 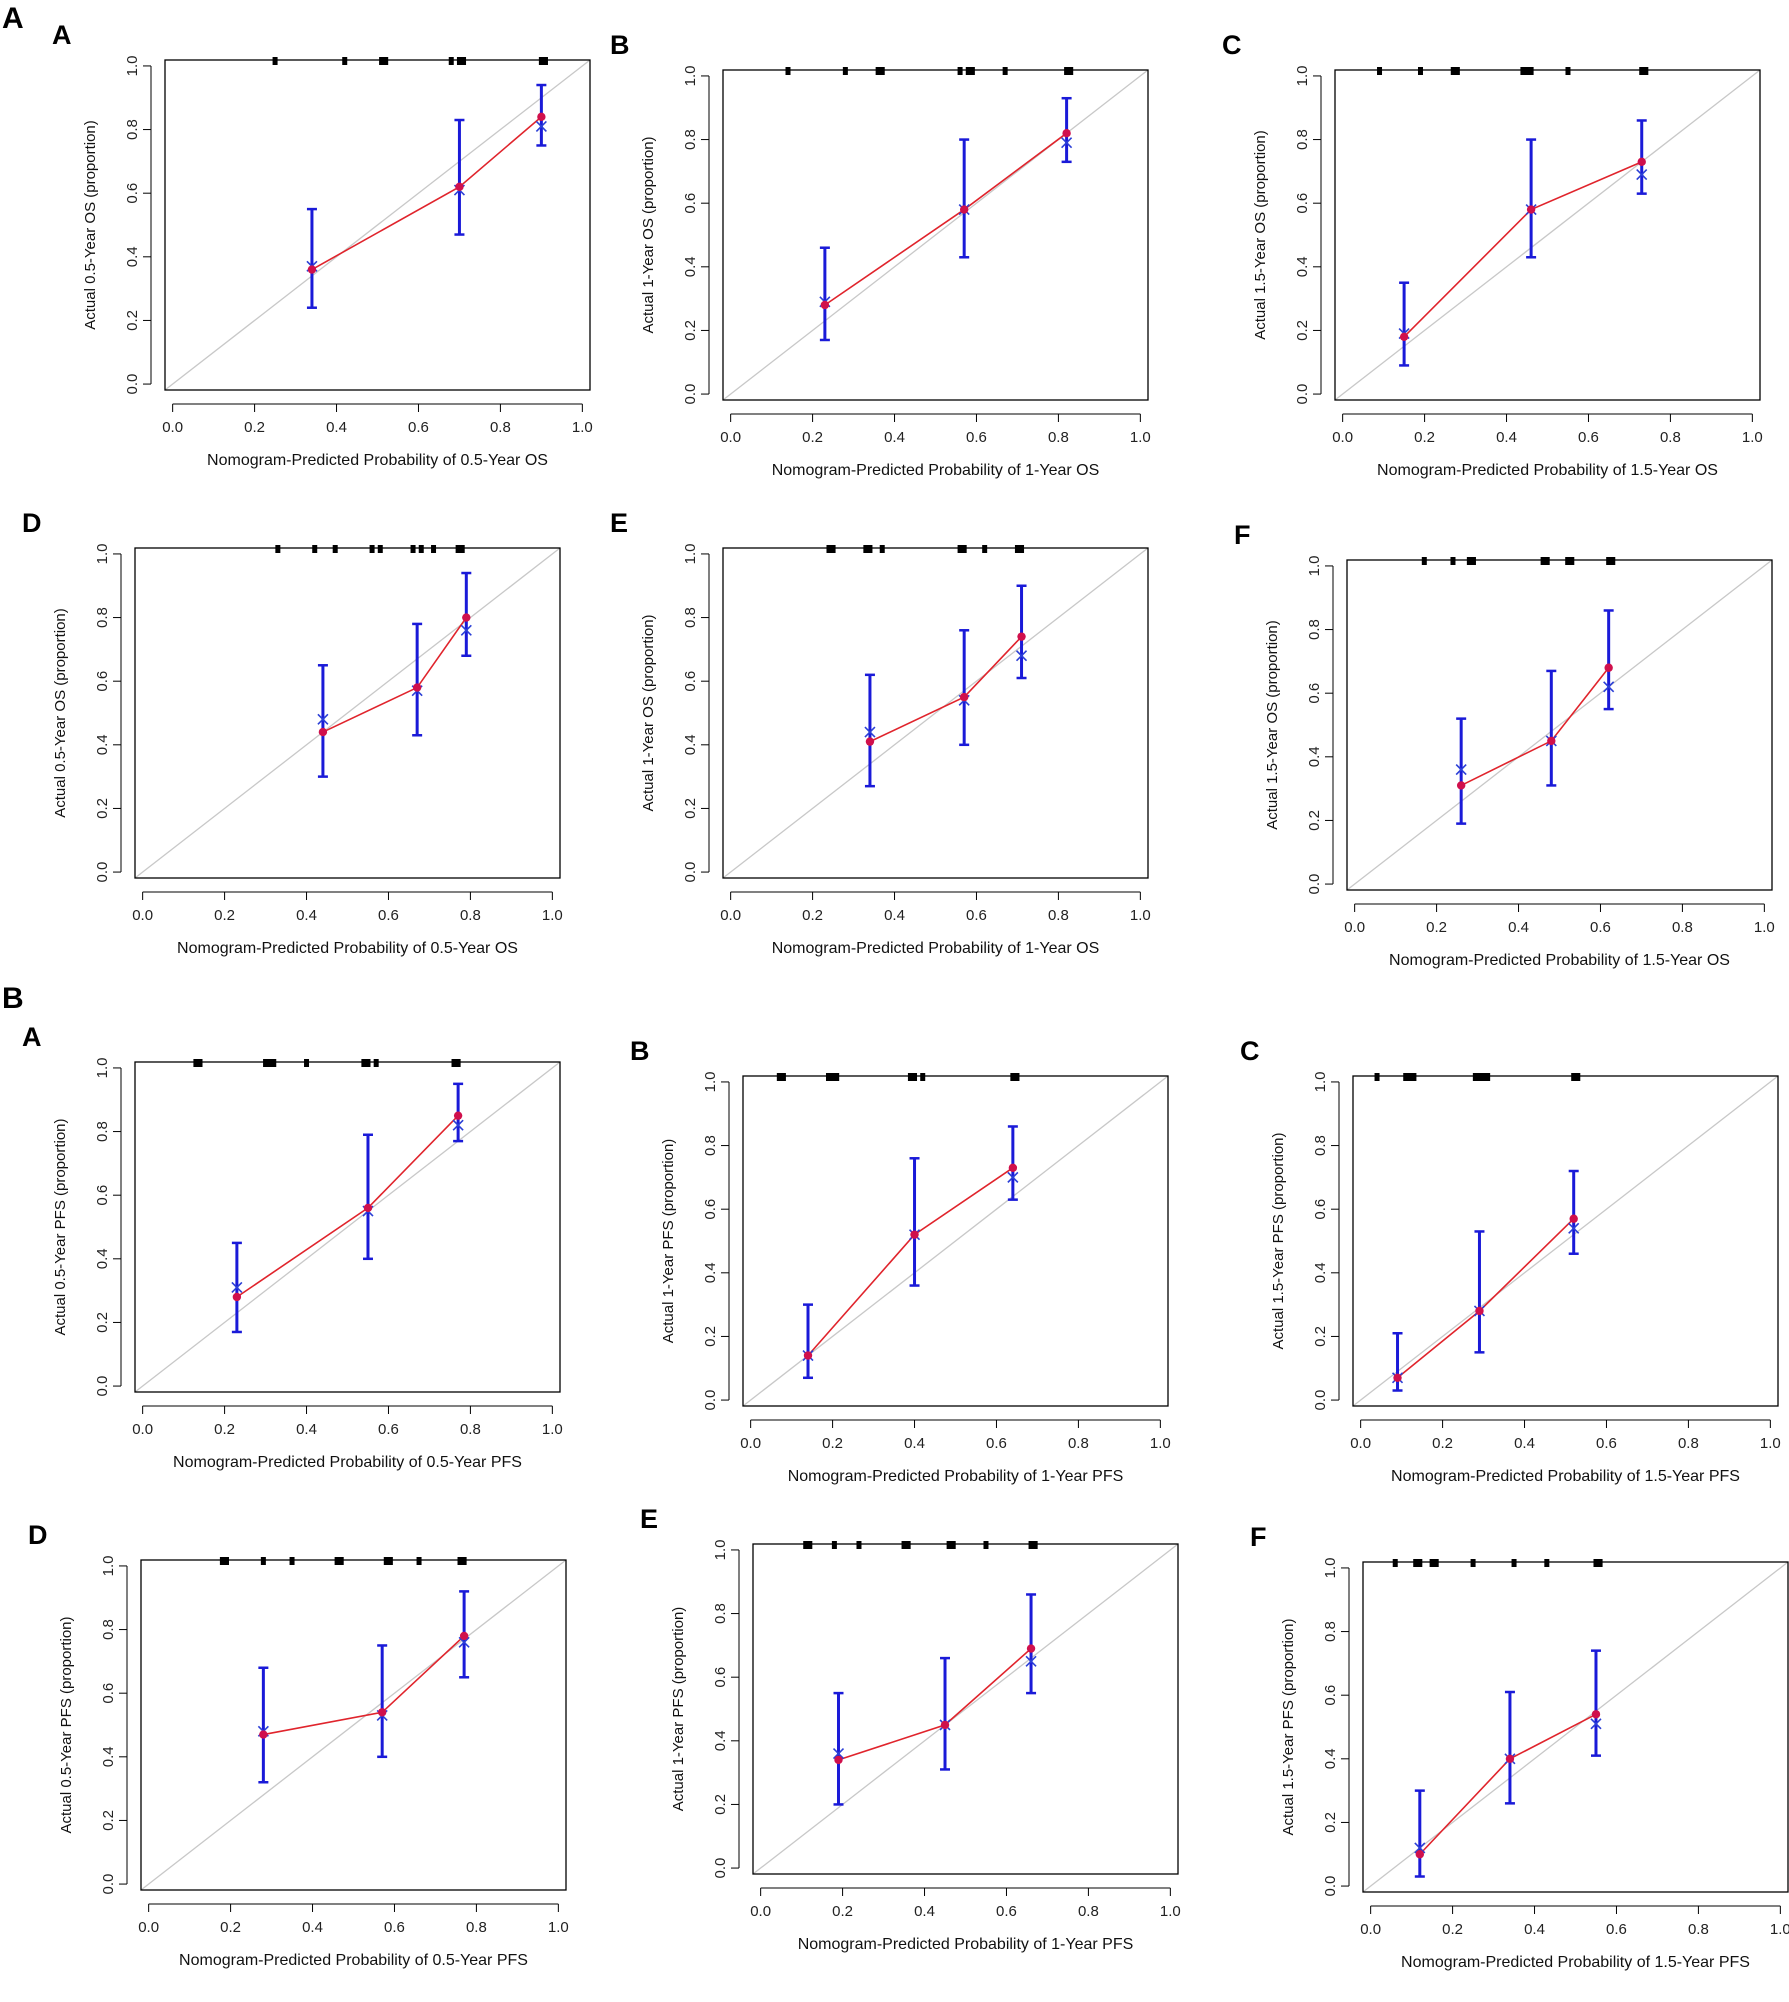 I want to click on x-tick-label: 0.8, so click(x=1088, y=1911).